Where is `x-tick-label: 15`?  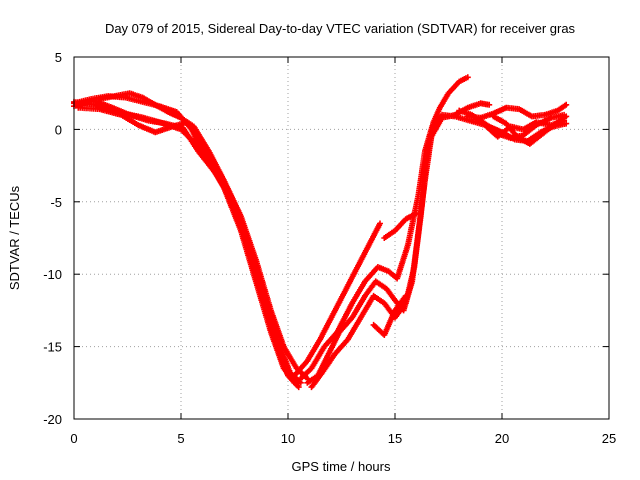 x-tick-label: 15 is located at coordinates (395, 438).